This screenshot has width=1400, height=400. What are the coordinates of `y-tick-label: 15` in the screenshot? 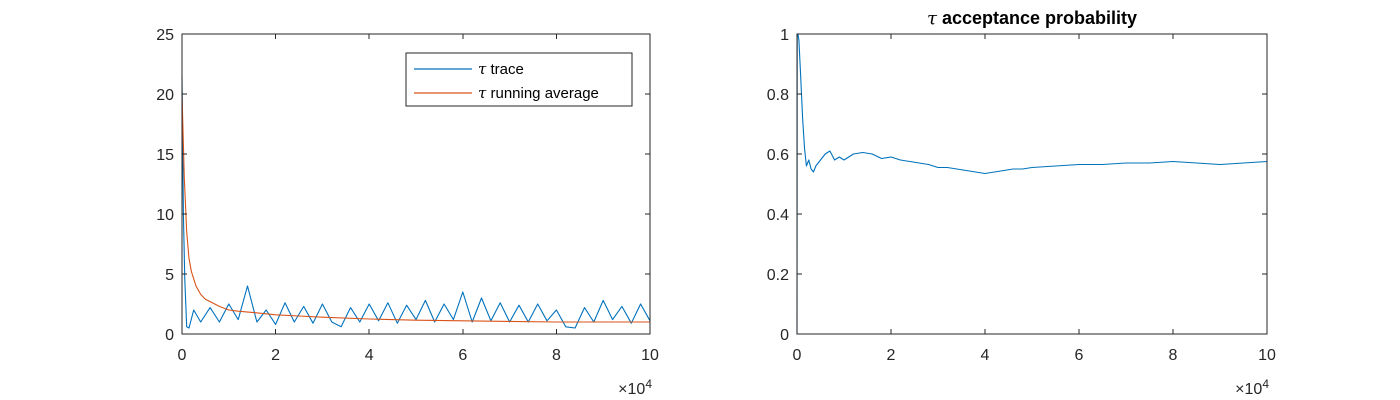 It's located at (165, 155).